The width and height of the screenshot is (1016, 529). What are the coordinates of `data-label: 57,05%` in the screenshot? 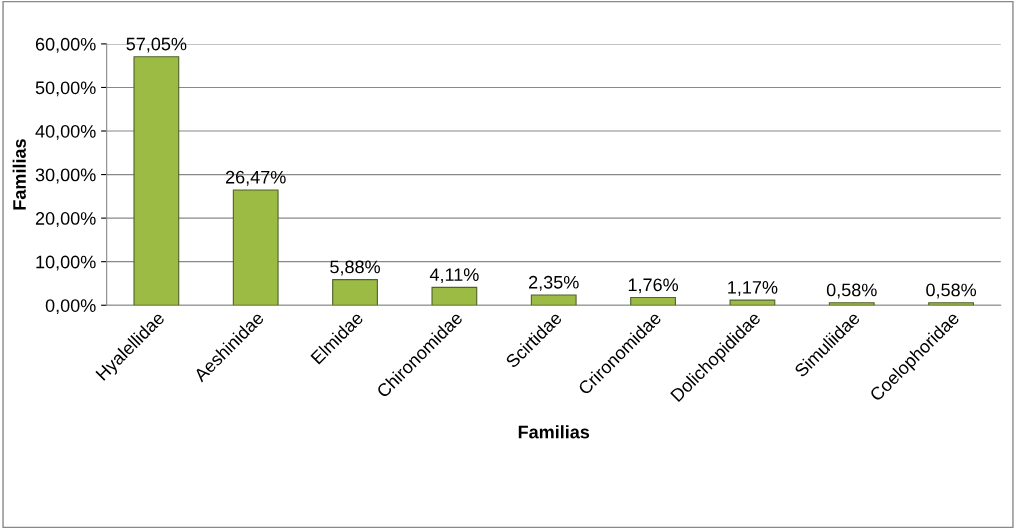 It's located at (156, 45).